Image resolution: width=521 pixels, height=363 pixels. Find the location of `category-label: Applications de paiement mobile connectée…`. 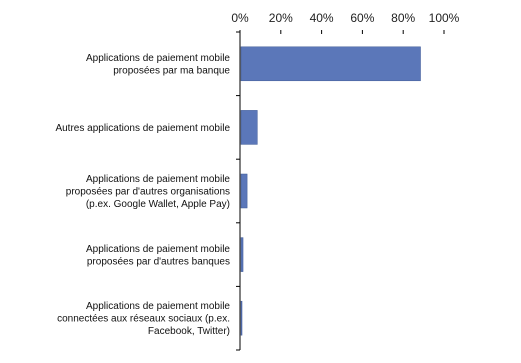

category-label: Applications de paiement mobile connectée… is located at coordinates (143, 319).